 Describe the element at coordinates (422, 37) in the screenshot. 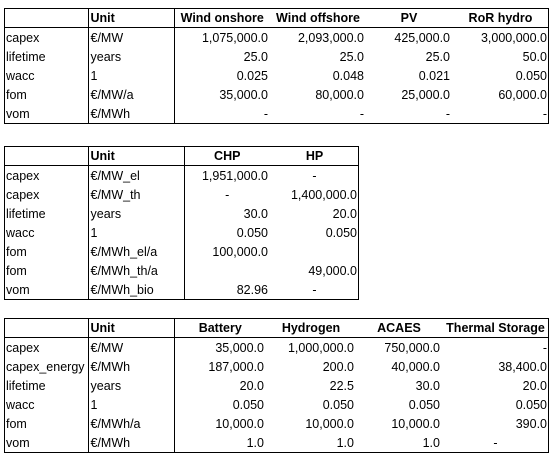

I see `value-cell: 425,000.0` at that location.